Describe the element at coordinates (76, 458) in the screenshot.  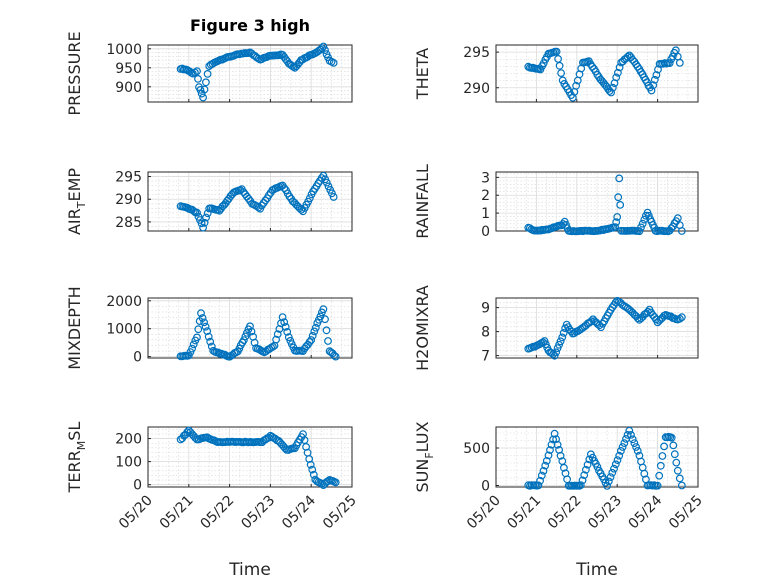
I see `y-axis-label: TERRMSL` at that location.